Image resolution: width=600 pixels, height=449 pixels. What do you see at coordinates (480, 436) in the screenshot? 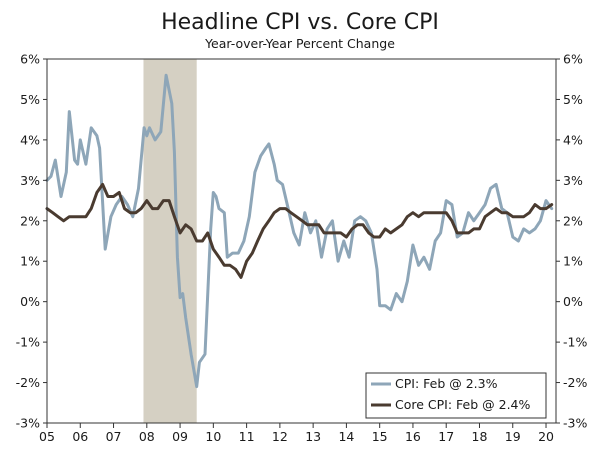
I see `x-tick-label: 18` at bounding box center [480, 436].